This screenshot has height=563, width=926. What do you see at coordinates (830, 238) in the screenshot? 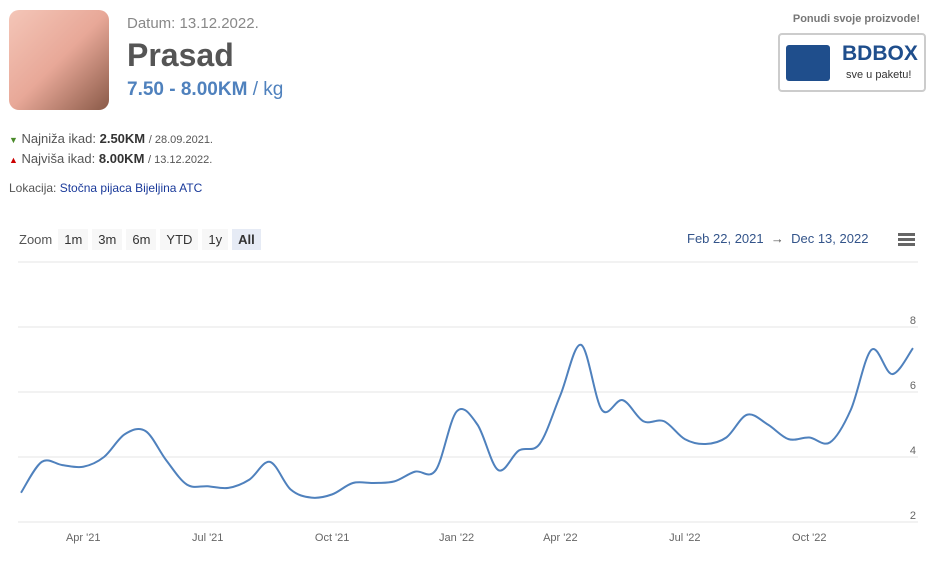
I see `range-to: Dec 13, 2022` at bounding box center [830, 238].